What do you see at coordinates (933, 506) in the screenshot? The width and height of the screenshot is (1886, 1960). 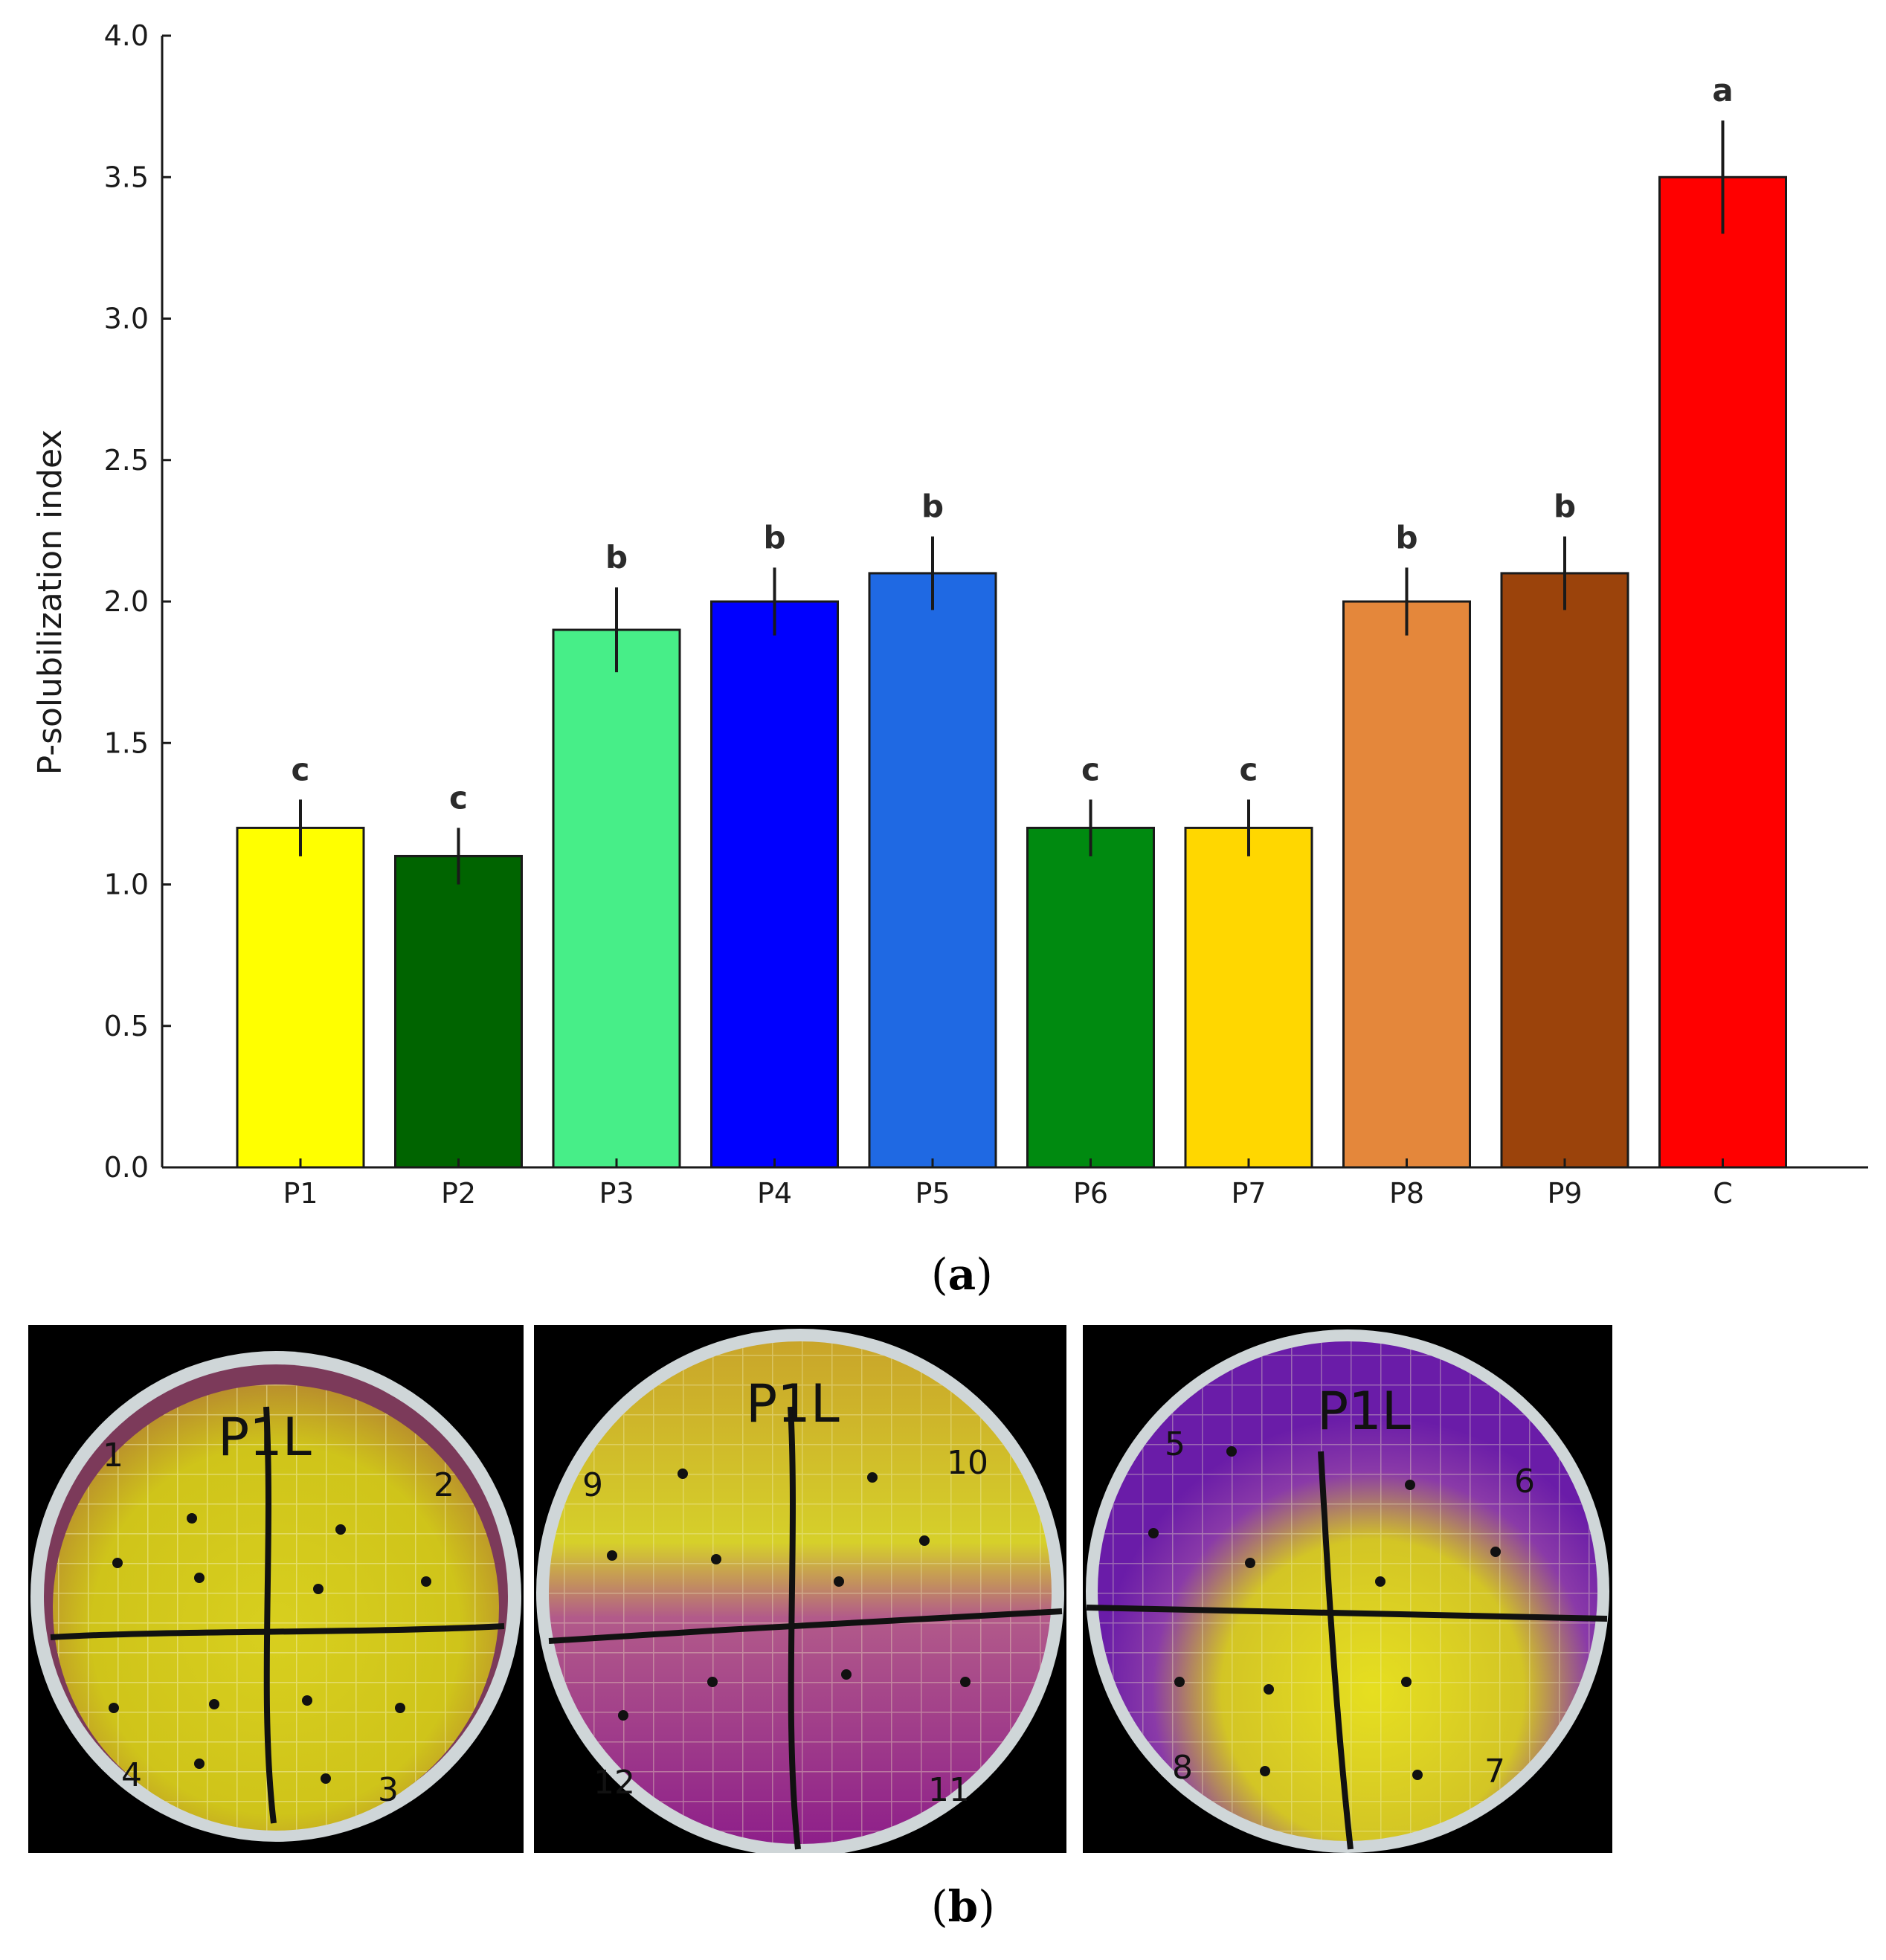 I see `significance-label-P5: b` at bounding box center [933, 506].